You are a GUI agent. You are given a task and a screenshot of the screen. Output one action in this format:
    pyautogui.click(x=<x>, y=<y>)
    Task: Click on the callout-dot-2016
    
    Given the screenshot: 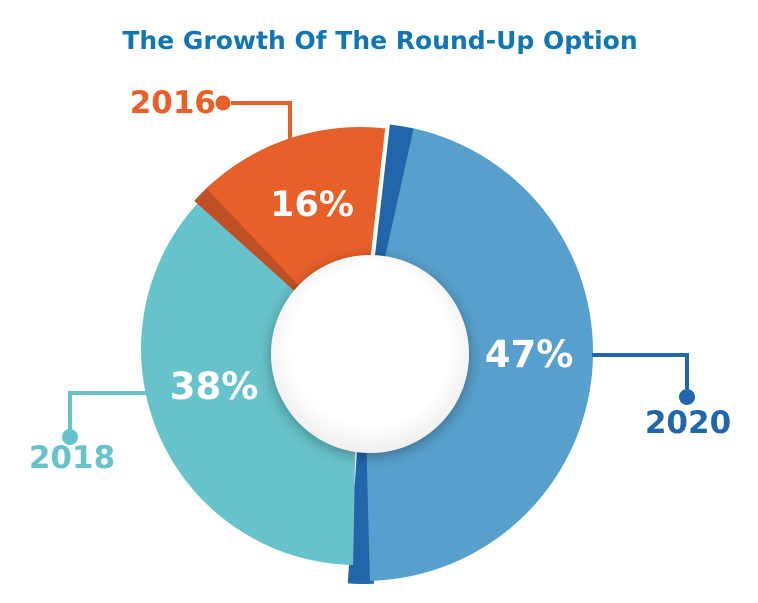 What is the action you would take?
    pyautogui.click(x=223, y=103)
    